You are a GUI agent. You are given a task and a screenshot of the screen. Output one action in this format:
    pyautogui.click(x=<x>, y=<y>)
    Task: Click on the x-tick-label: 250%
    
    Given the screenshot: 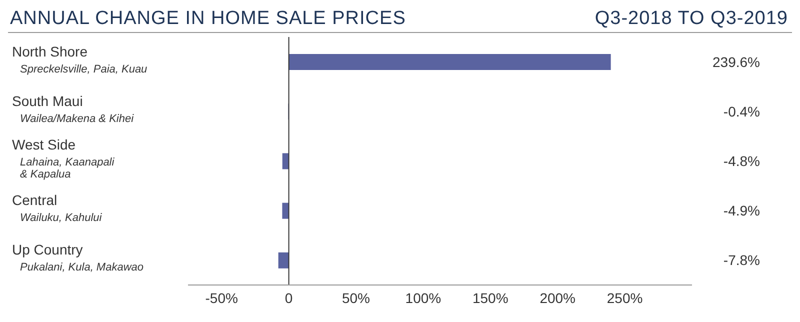 What is the action you would take?
    pyautogui.click(x=624, y=298)
    